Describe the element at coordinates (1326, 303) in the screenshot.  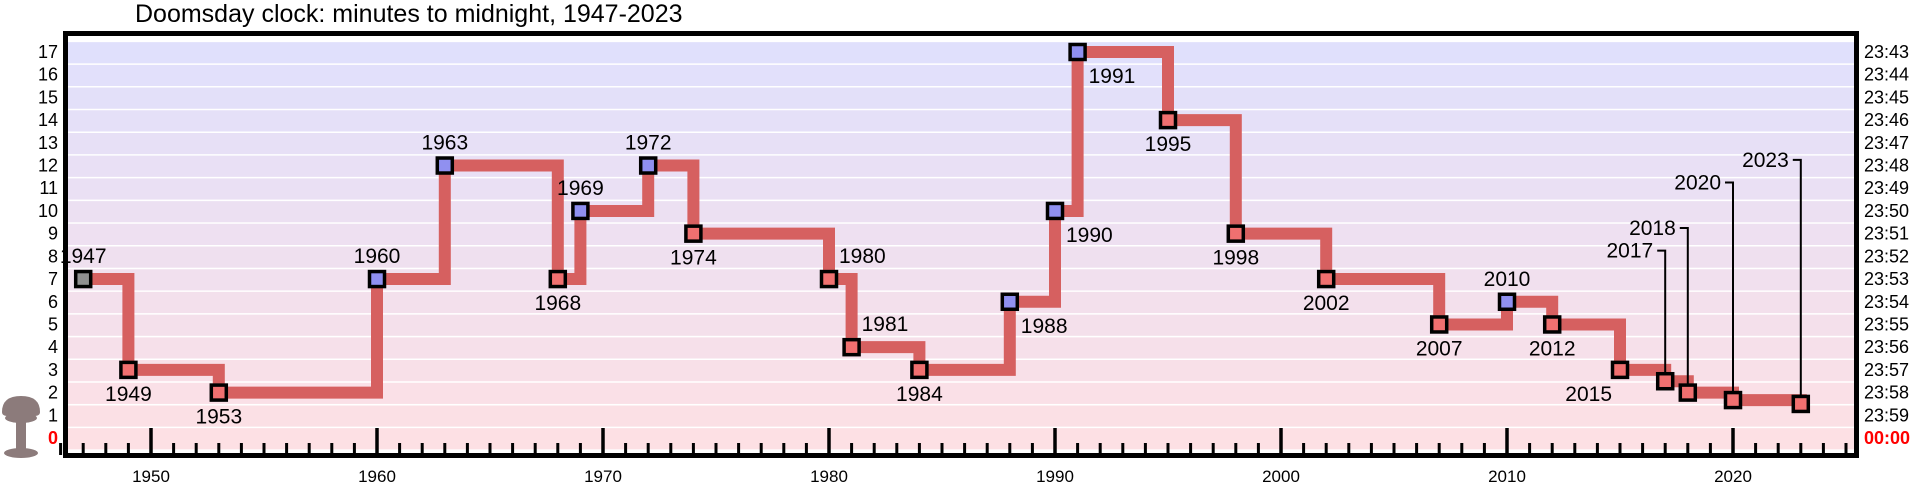
I see `year-label-2002: 2002` at that location.